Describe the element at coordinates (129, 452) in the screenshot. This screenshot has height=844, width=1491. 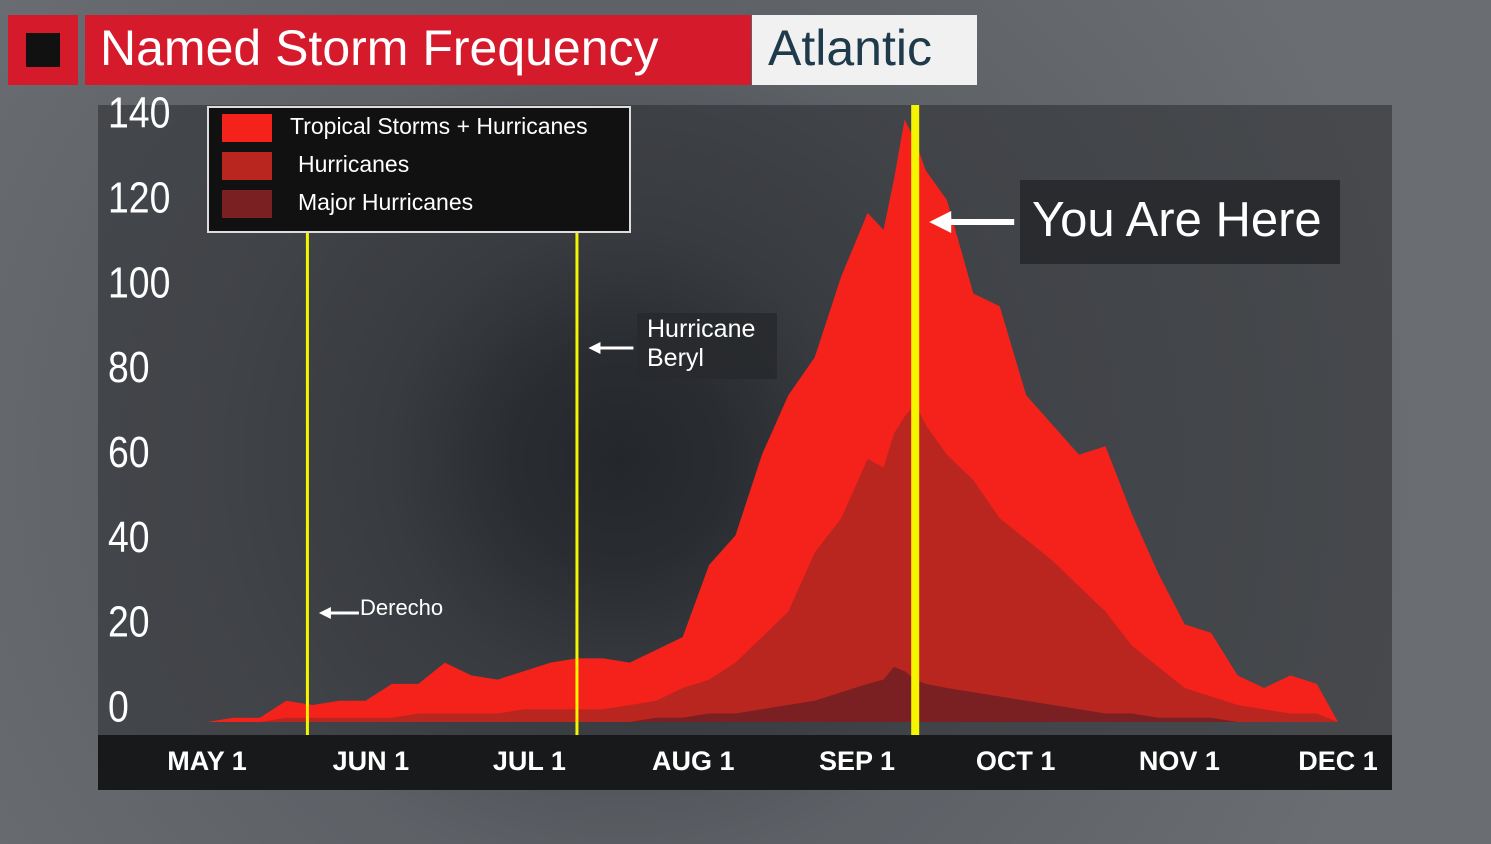
I see `y-tick-label: 60` at that location.